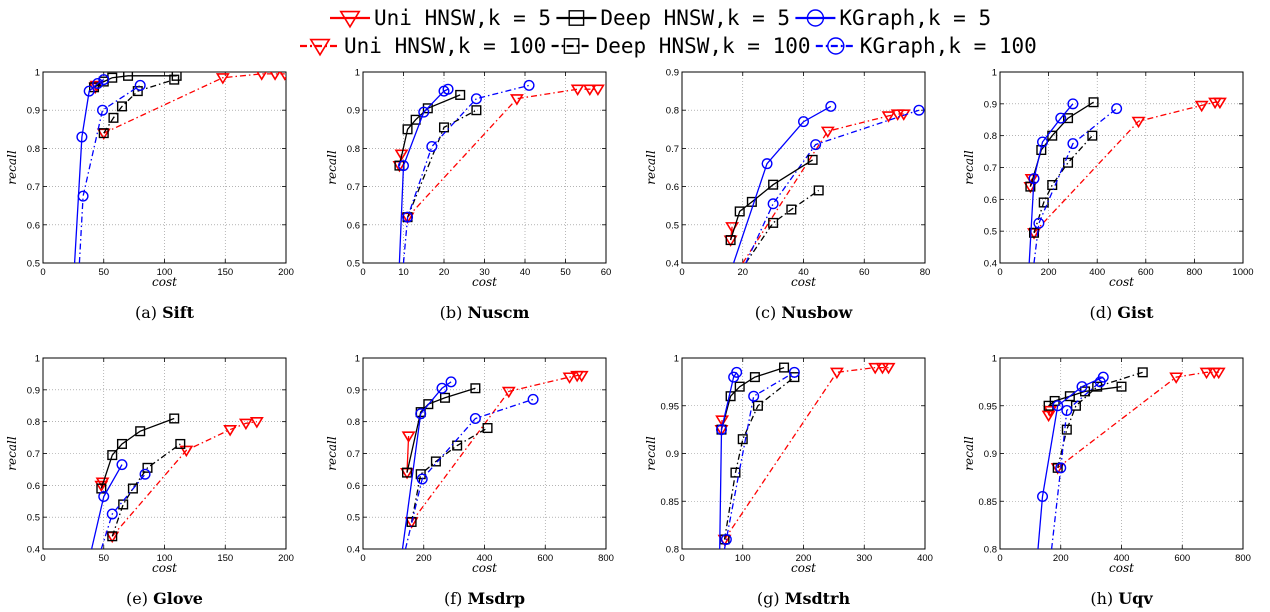 The height and width of the screenshot is (612, 1270). What do you see at coordinates (453, 598) in the screenshot?
I see `caption-tag: (f)` at bounding box center [453, 598].